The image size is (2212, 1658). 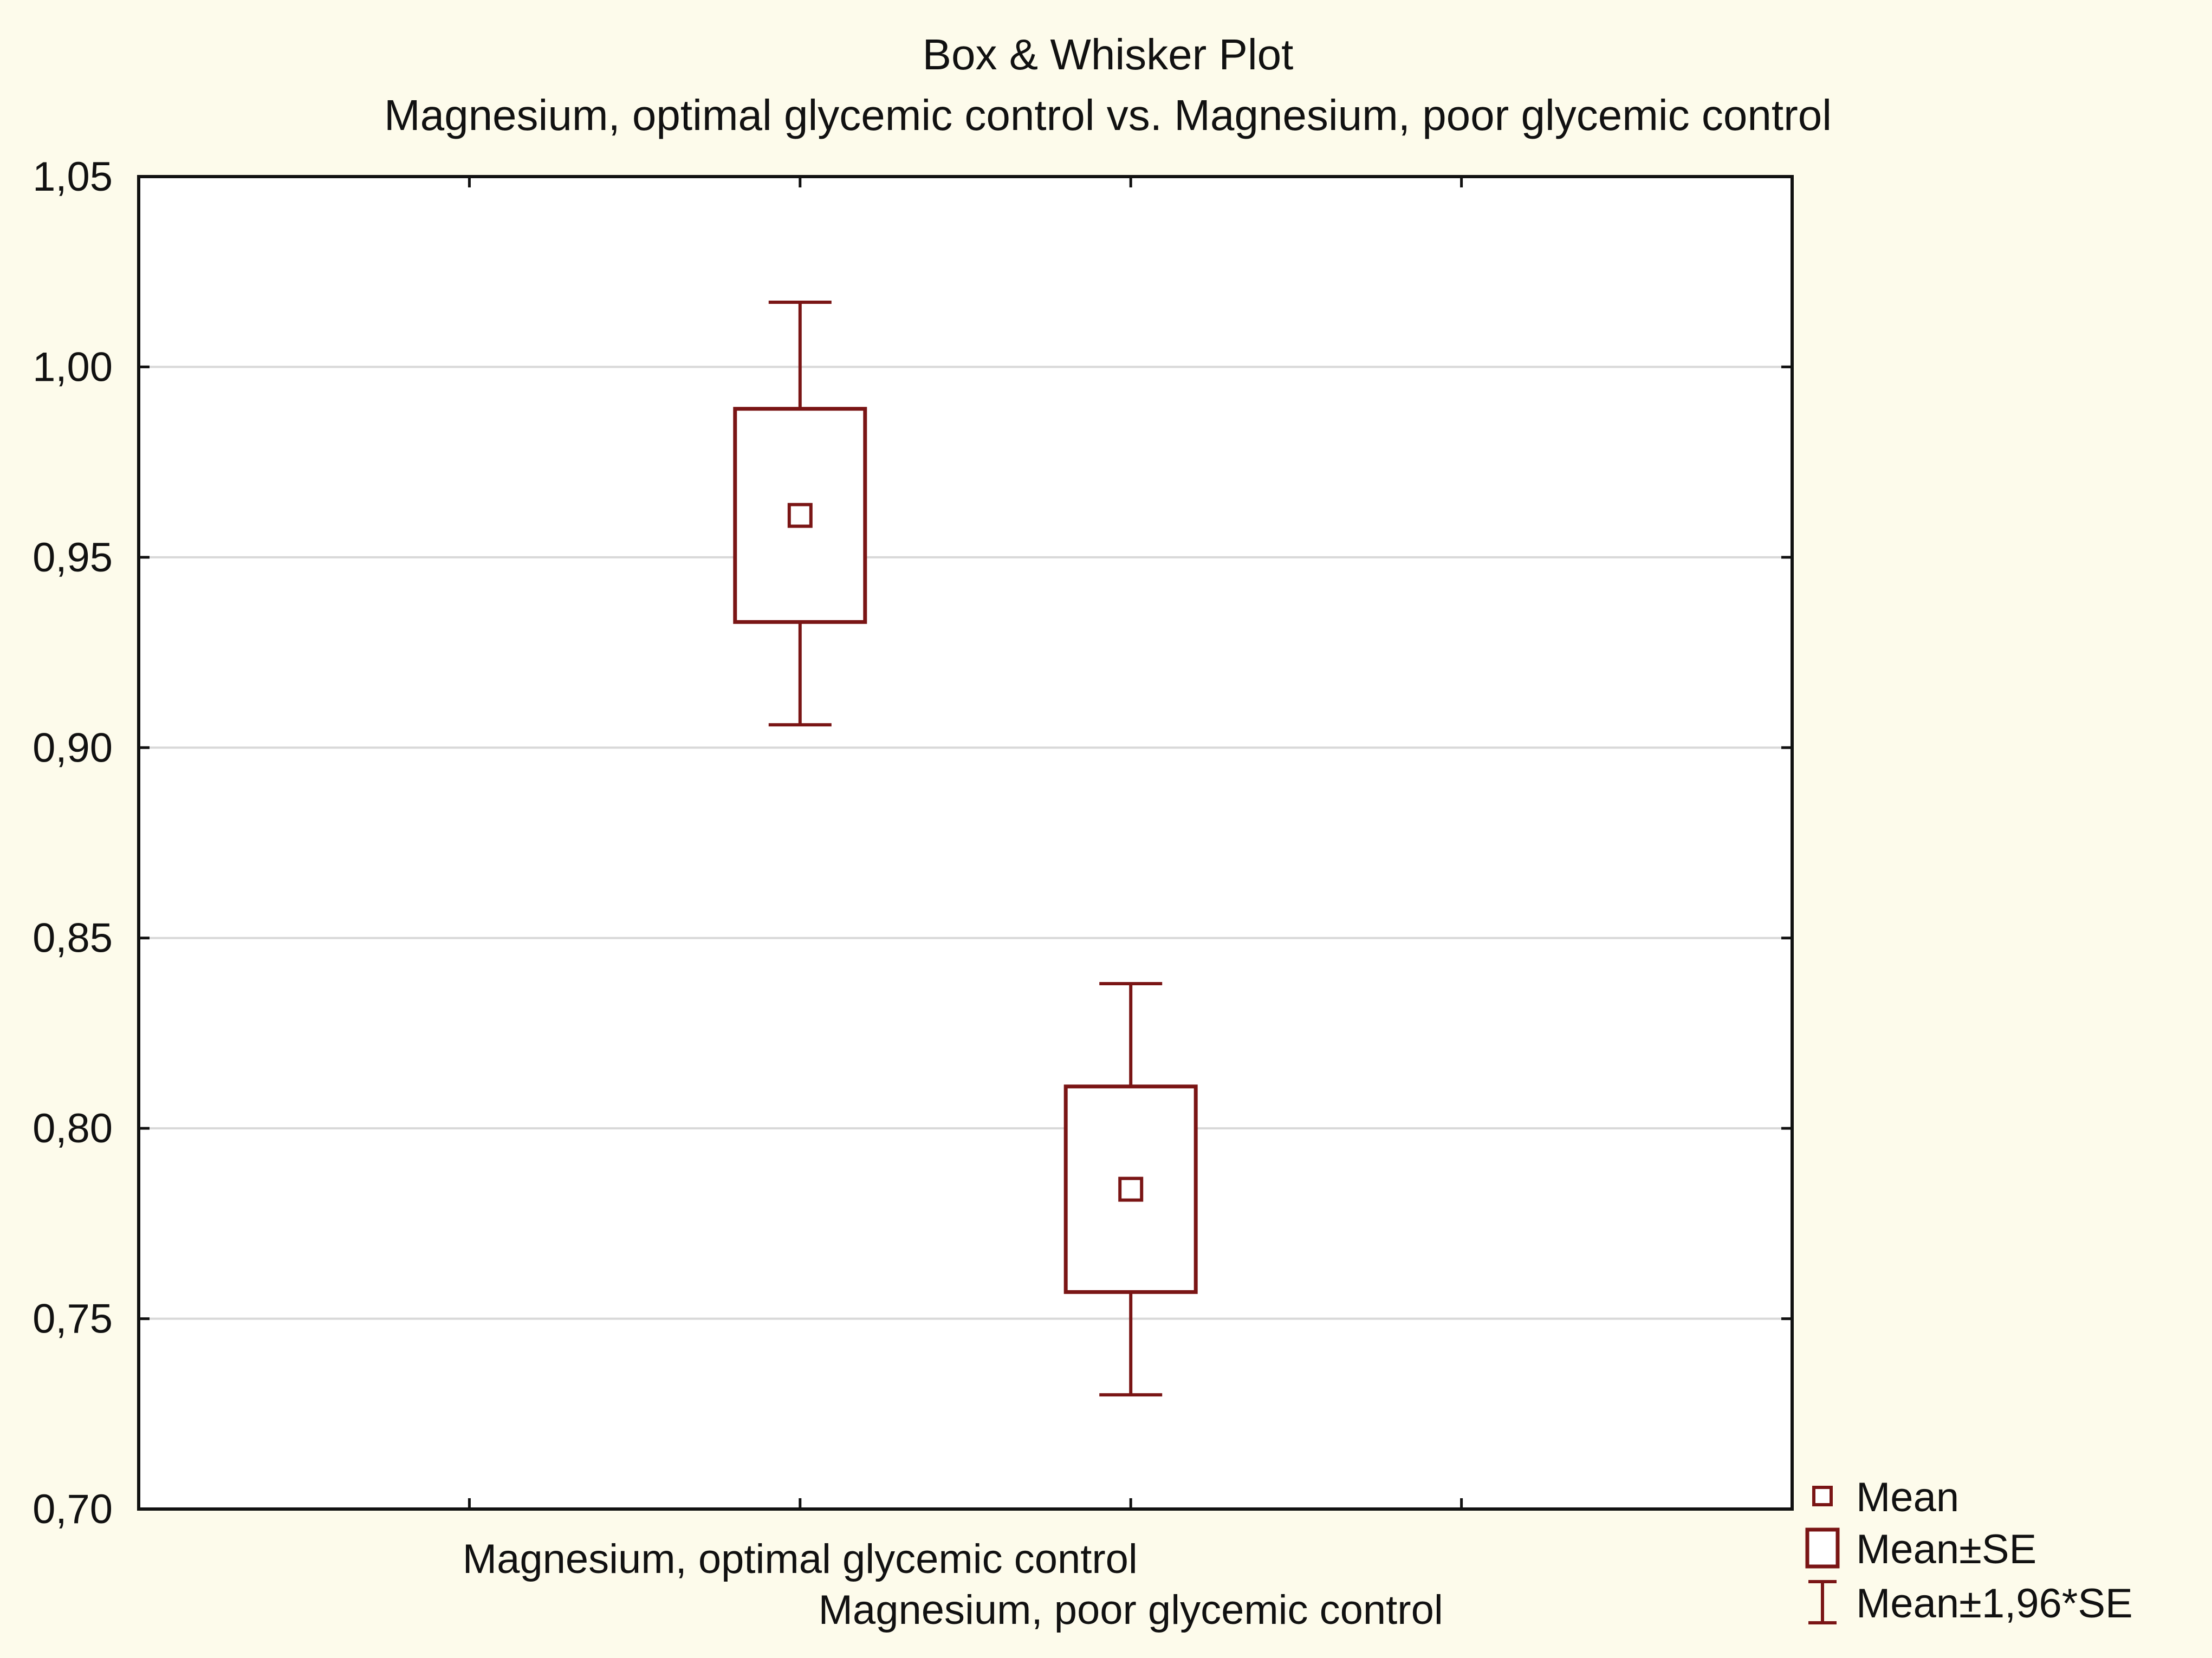 What do you see at coordinates (800, 1559) in the screenshot?
I see `x-tick-label: Magnesium, optimal glycemic control` at bounding box center [800, 1559].